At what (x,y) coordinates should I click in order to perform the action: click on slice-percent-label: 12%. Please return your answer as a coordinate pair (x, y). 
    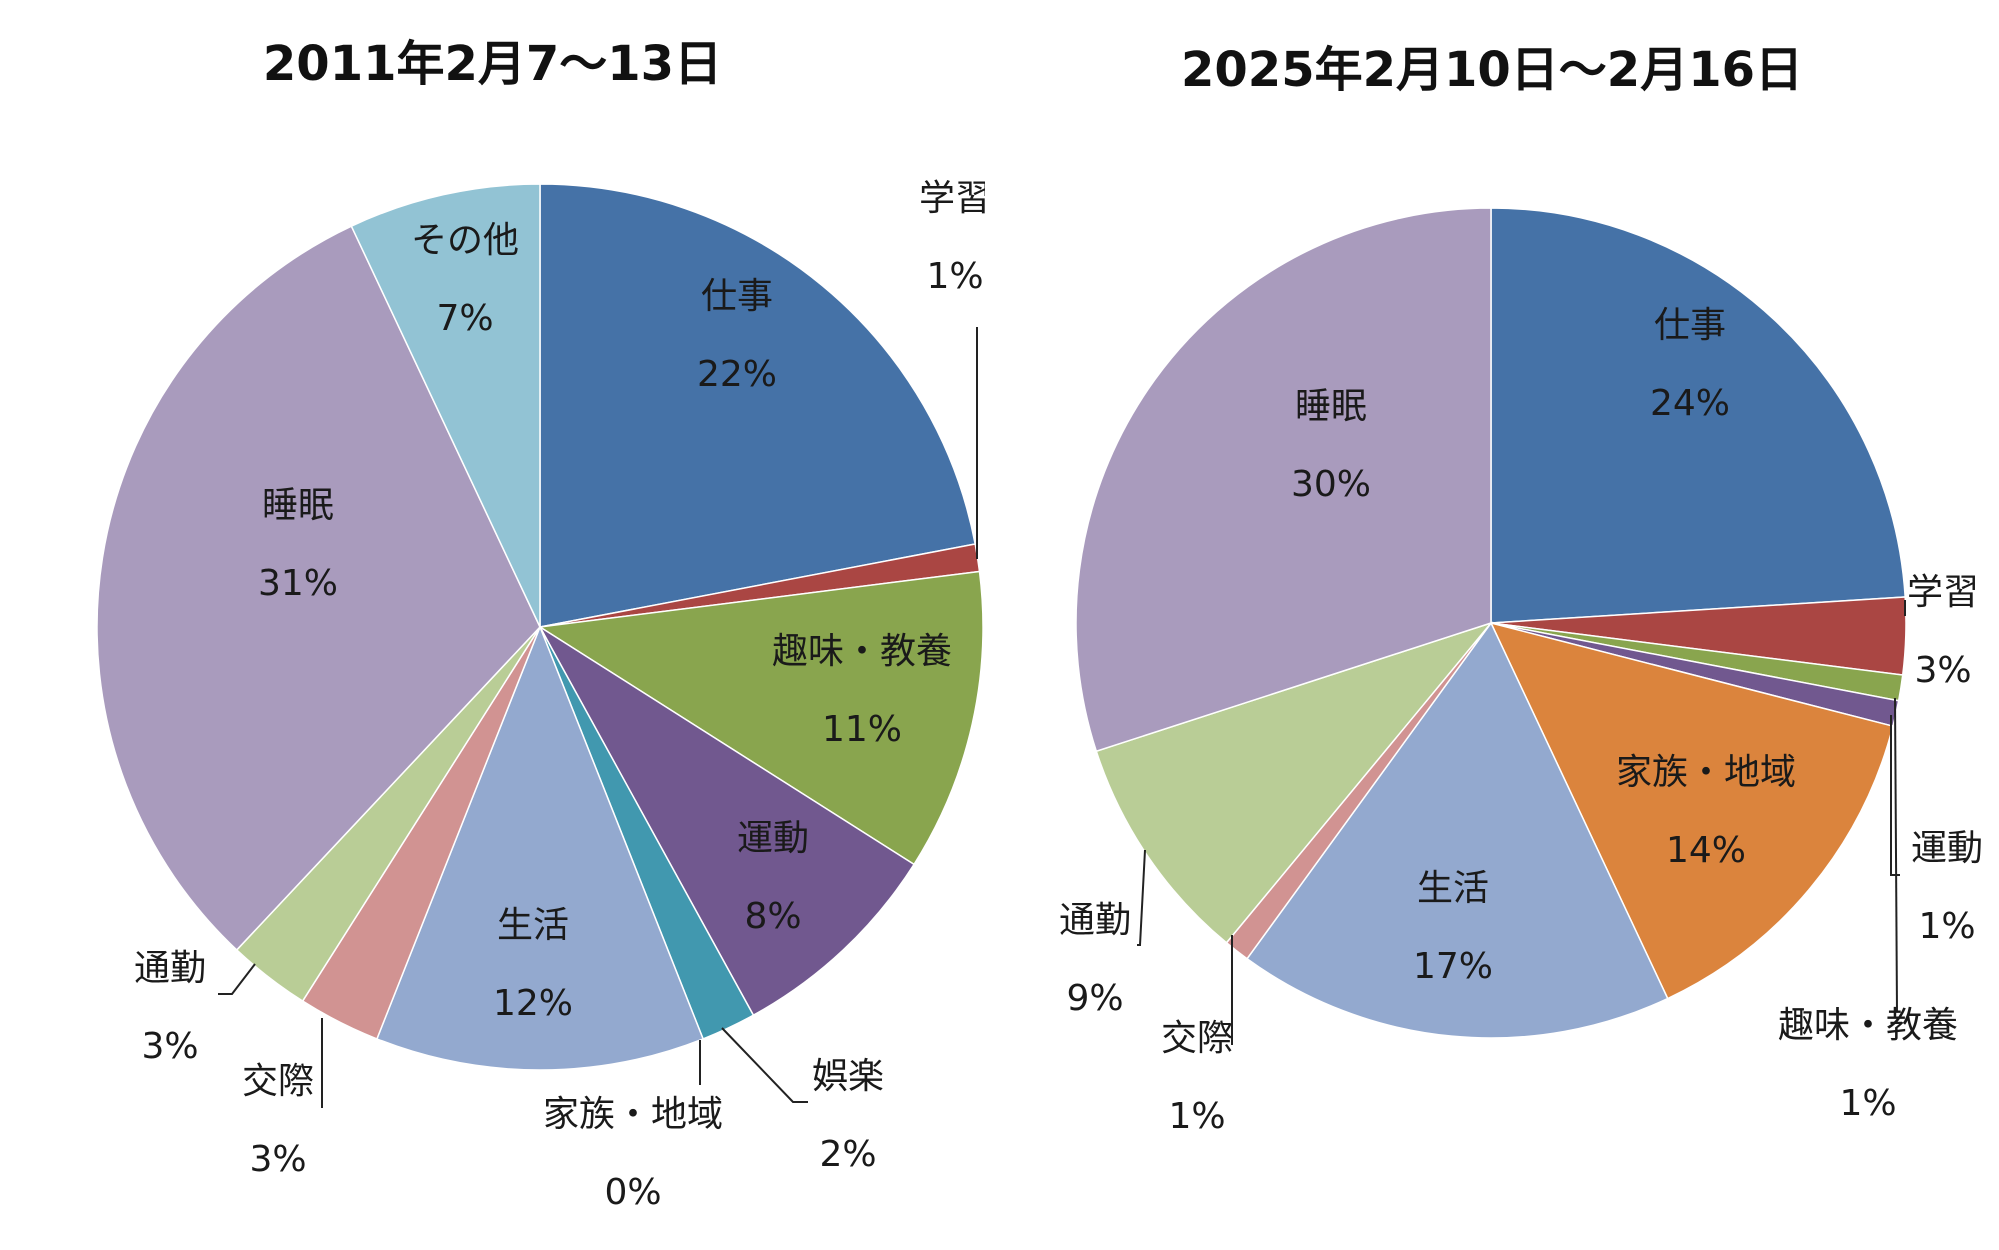
    Looking at the image, I should click on (533, 1003).